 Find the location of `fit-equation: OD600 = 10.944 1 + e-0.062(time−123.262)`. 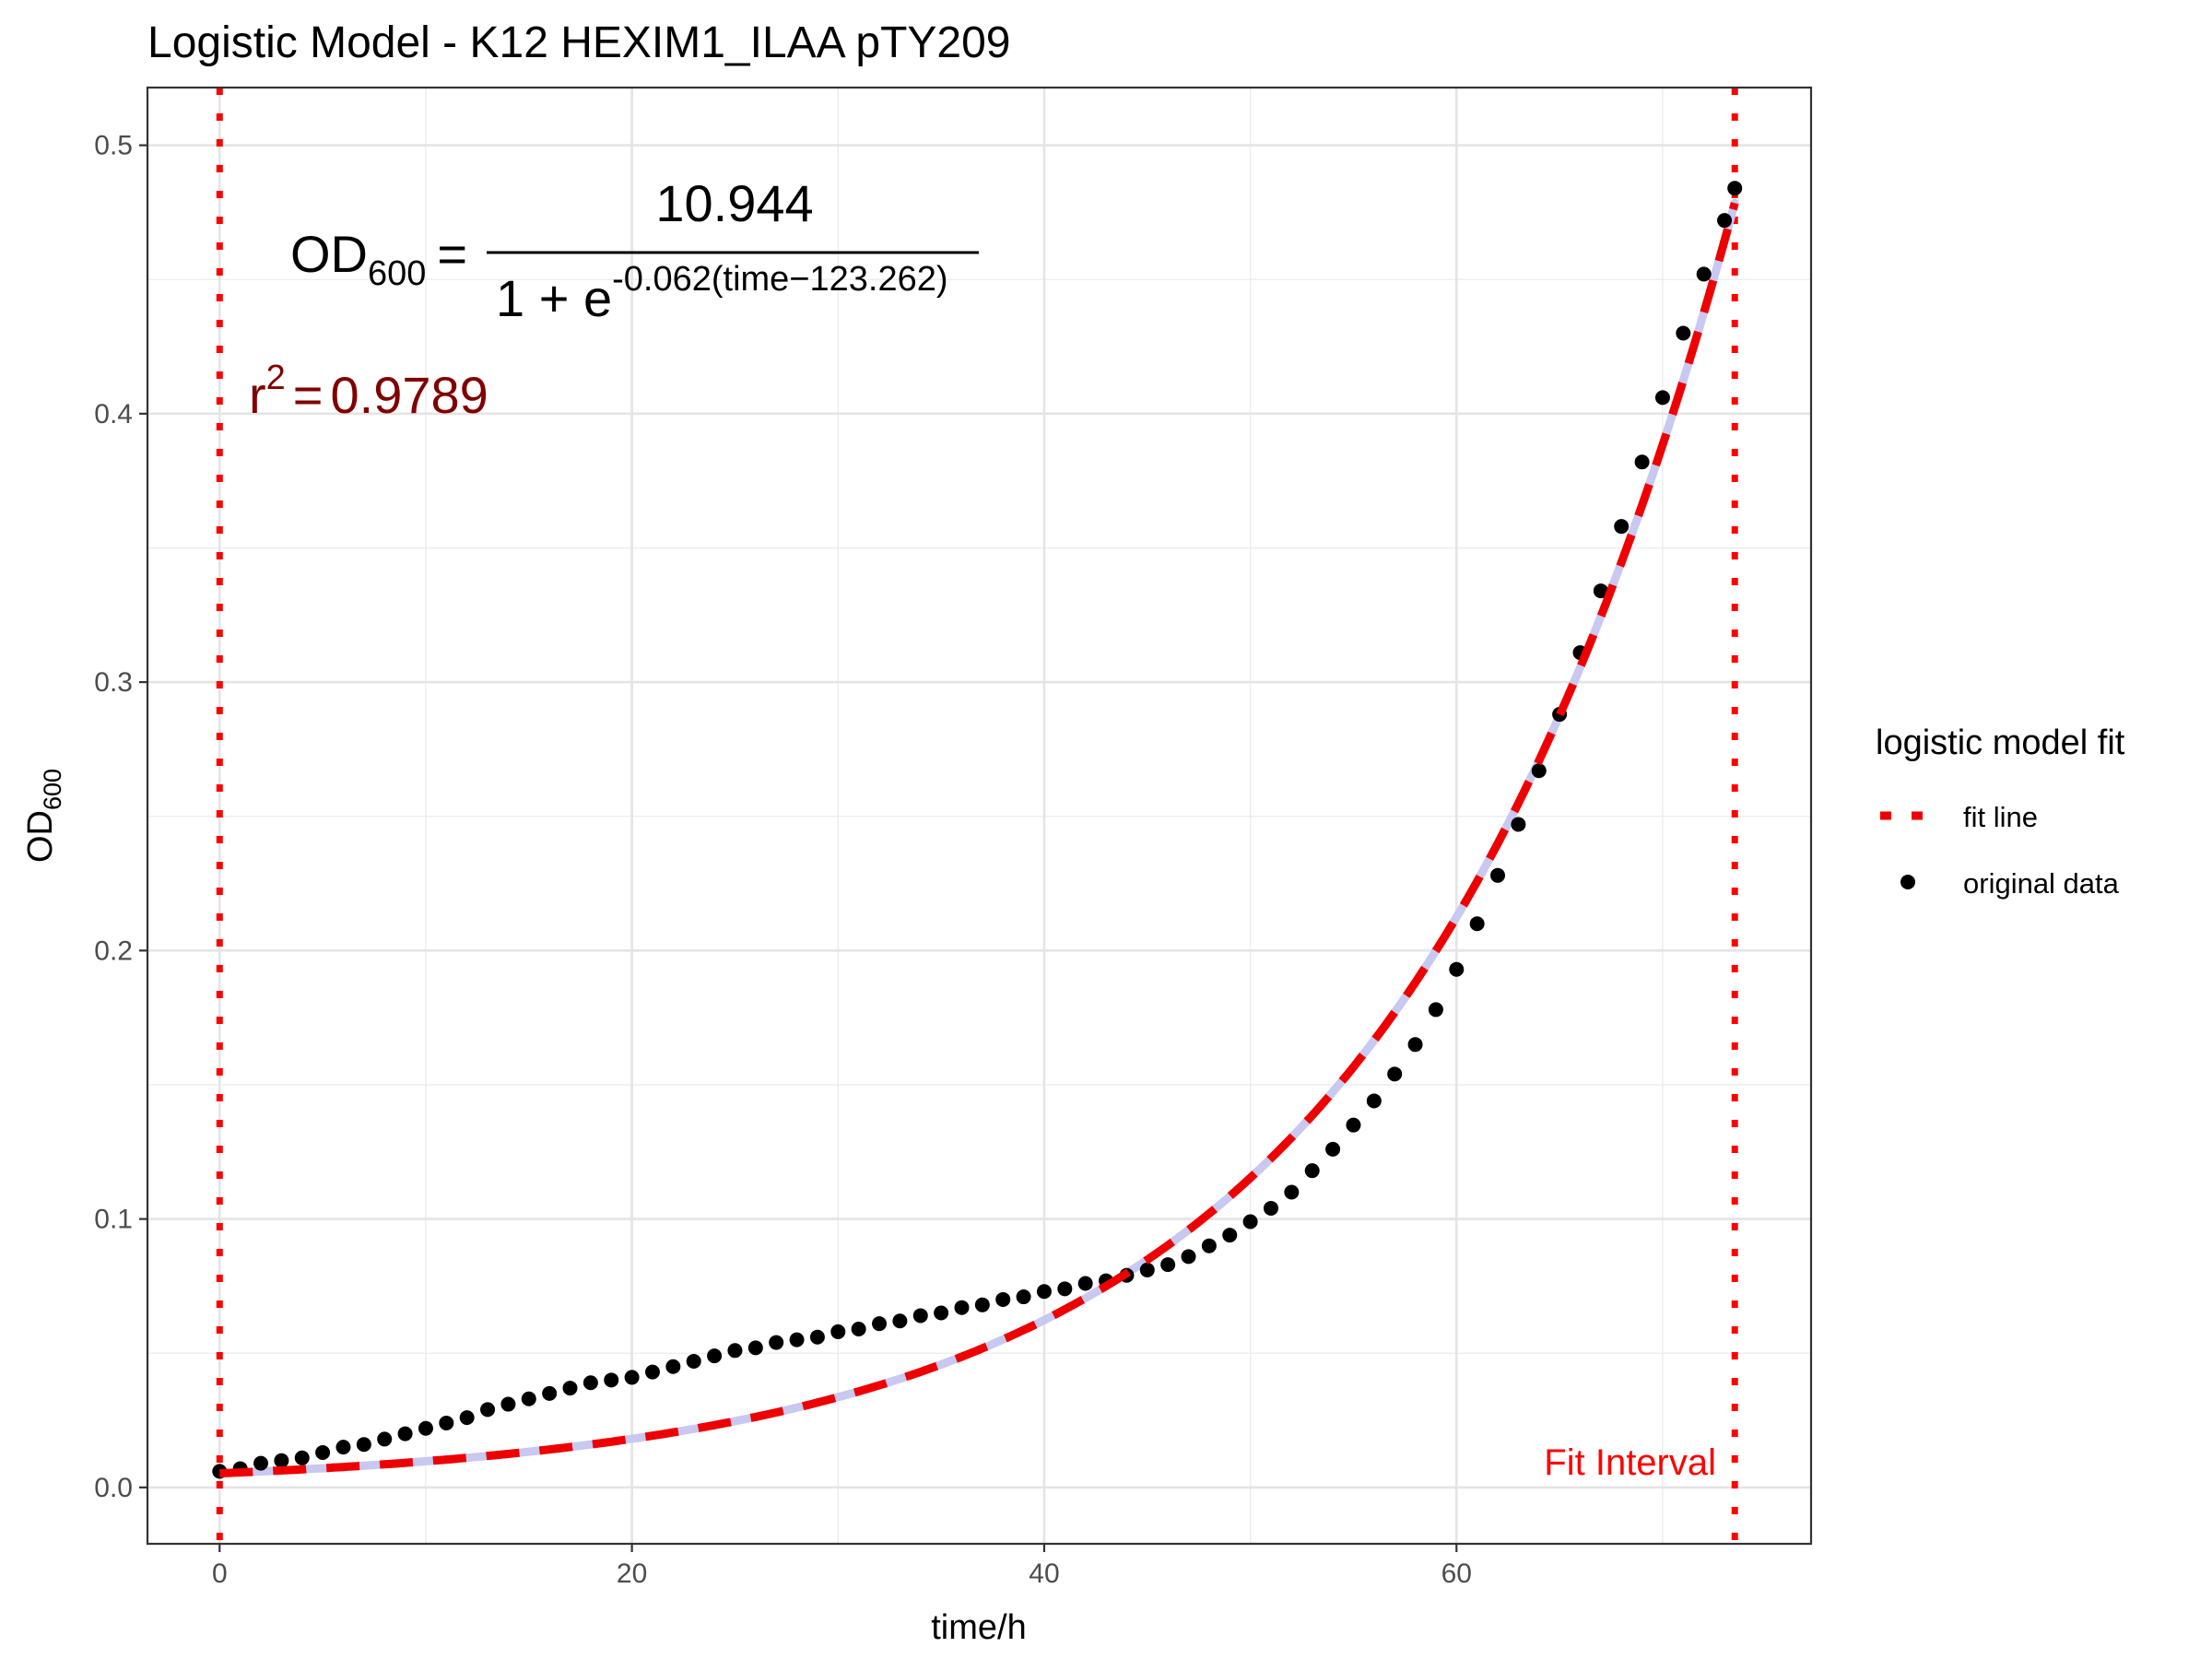

fit-equation: OD600 = 10.944 1 + e-0.062(time−123.262) is located at coordinates (634, 250).